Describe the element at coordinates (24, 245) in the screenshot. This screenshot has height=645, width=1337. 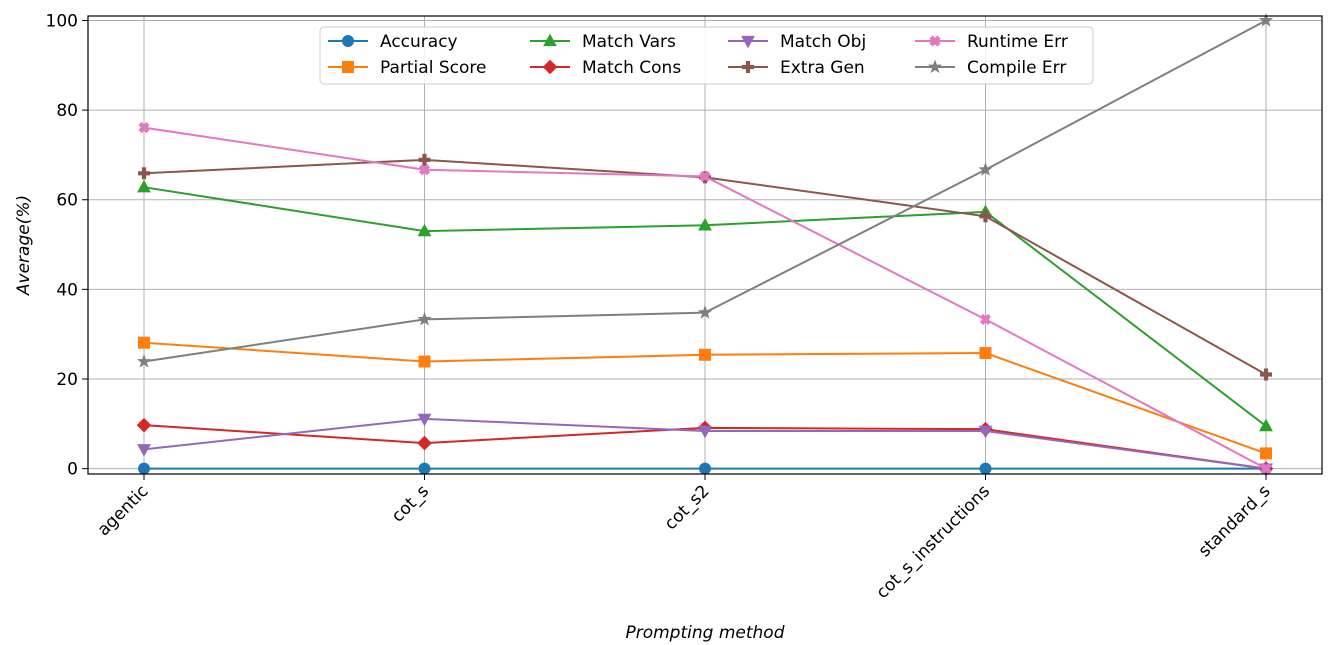
I see `y-axis-label: Average(%)` at that location.